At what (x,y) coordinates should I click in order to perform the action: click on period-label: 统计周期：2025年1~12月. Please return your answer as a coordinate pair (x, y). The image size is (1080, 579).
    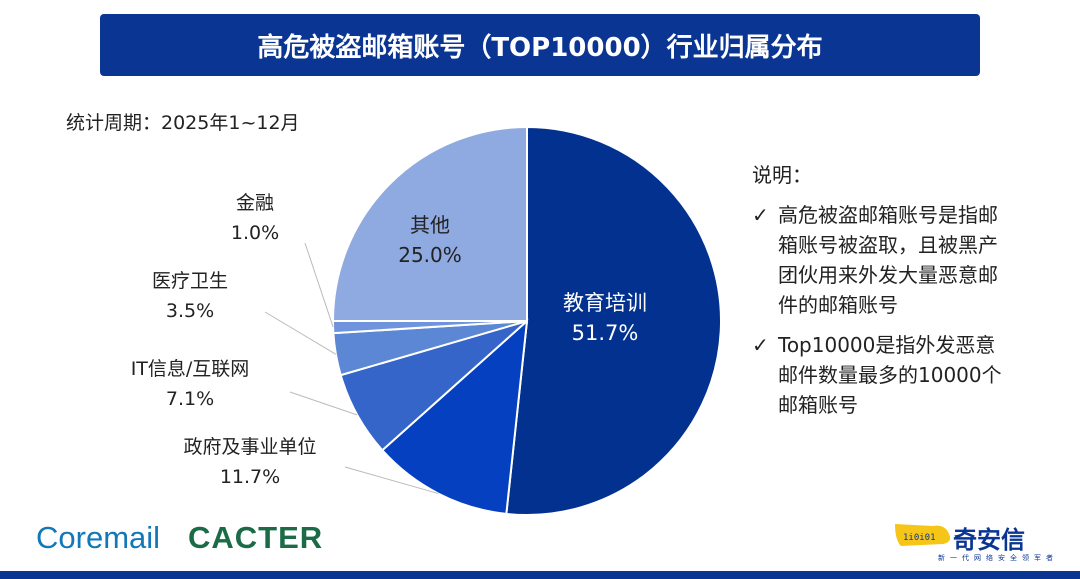
    Looking at the image, I should click on (183, 123).